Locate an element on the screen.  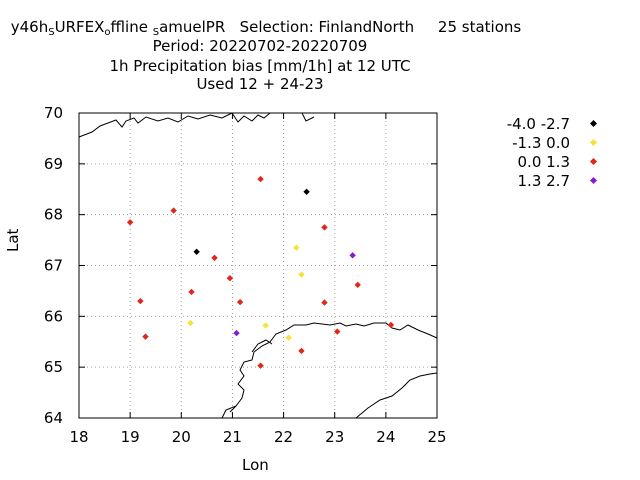
title-selection: Selection: FinlandNorth is located at coordinates (327, 27).